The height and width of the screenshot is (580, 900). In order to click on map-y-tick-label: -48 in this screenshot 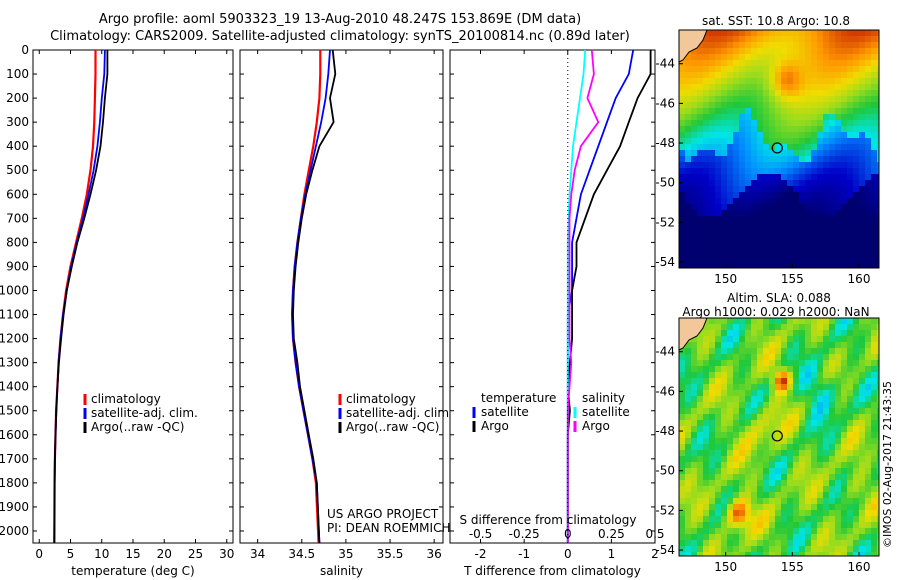, I will do `click(665, 143)`.